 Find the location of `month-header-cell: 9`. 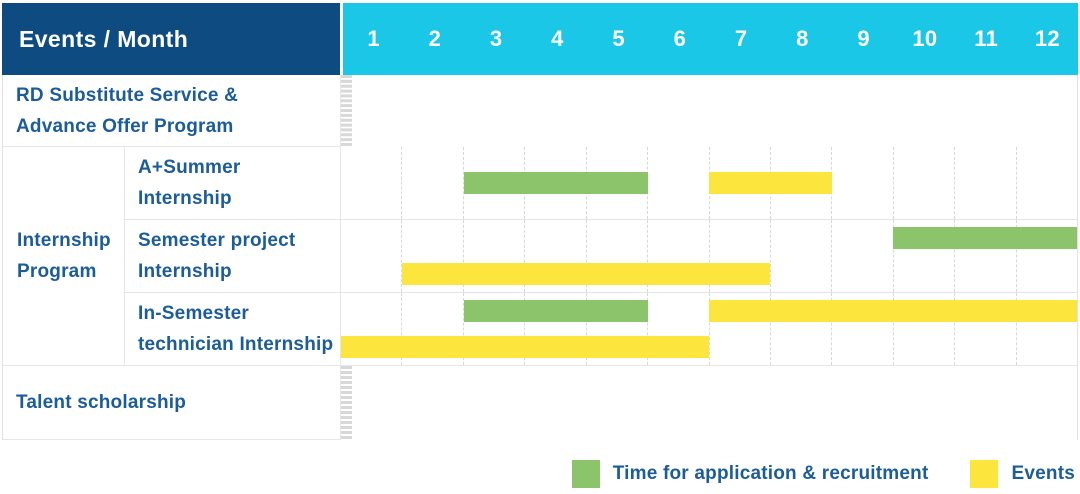

month-header-cell: 9 is located at coordinates (863, 38).